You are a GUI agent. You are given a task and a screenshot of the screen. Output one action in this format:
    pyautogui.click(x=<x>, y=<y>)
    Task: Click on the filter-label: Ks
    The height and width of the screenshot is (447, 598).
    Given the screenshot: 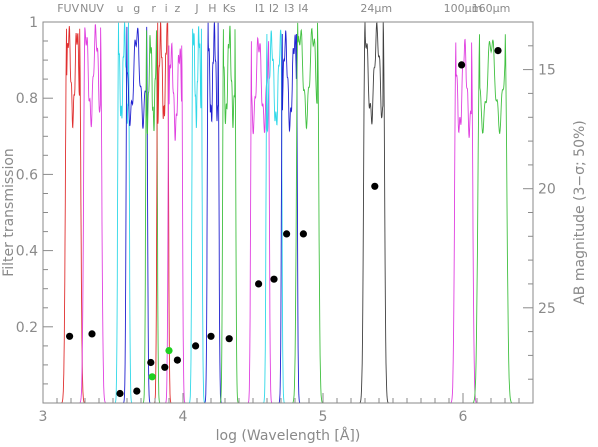 What is the action you would take?
    pyautogui.click(x=229, y=8)
    